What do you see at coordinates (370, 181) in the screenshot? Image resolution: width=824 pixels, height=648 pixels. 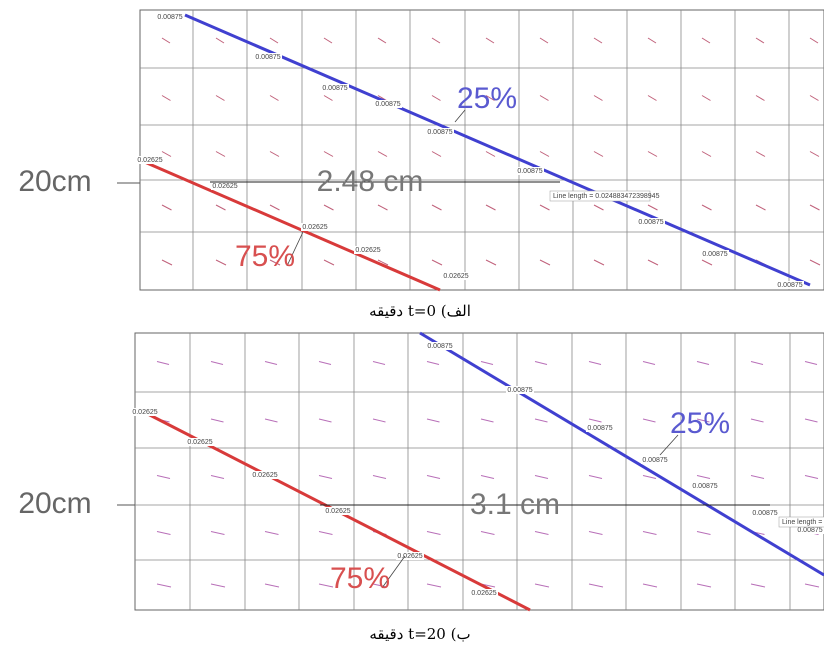 I see `distance-label: 2.48 cm` at bounding box center [370, 181].